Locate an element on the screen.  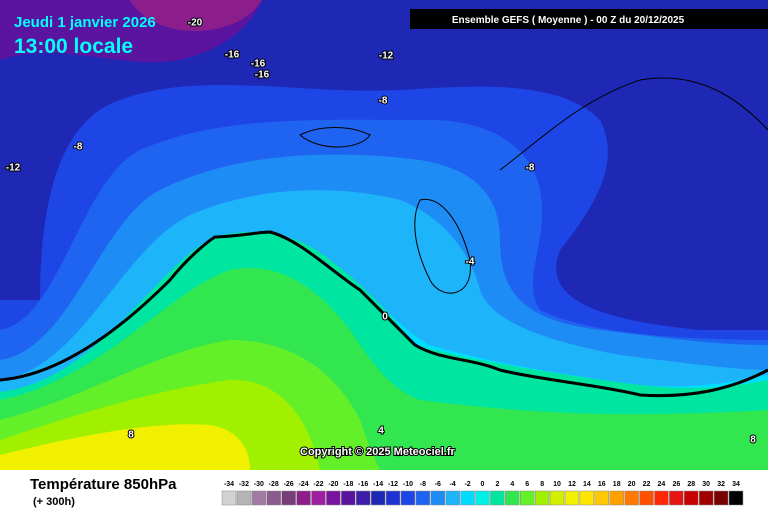
legend-label: 18 is located at coordinates (617, 484).